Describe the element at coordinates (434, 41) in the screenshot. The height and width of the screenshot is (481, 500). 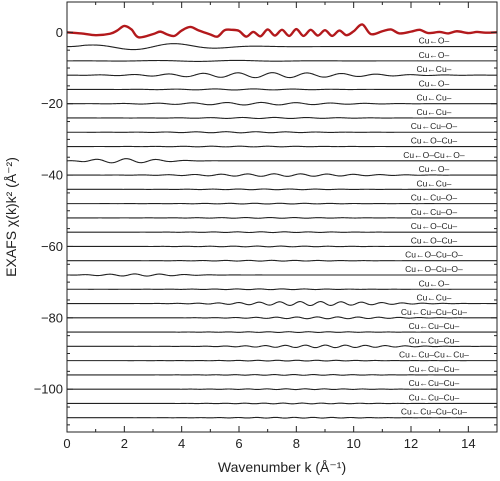
I see `path-label-1: Cu←O–` at that location.